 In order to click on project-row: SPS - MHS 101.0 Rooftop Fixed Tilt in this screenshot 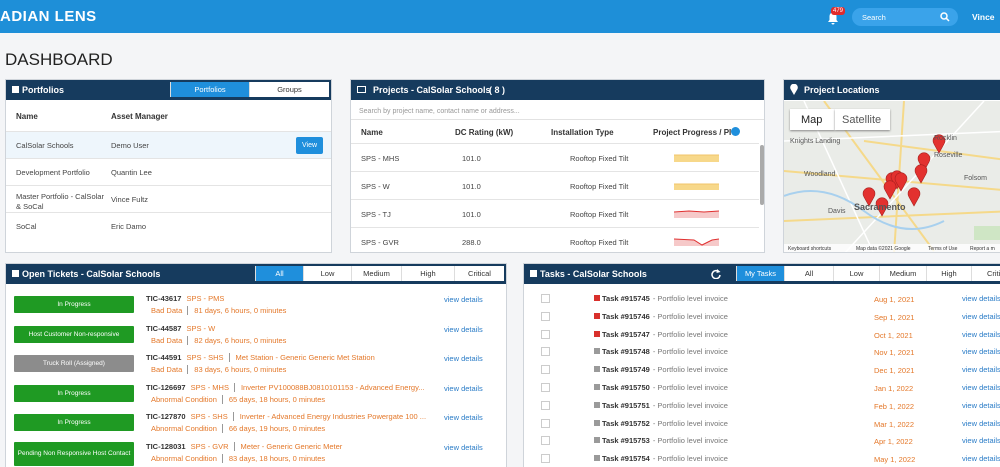, I will do `click(555, 157)`.